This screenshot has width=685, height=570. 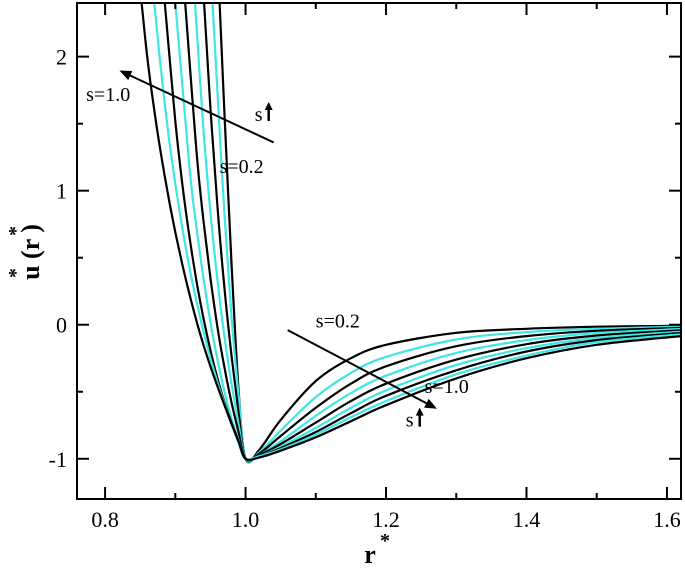 I want to click on x-tick-label: 1.2, so click(x=386, y=519).